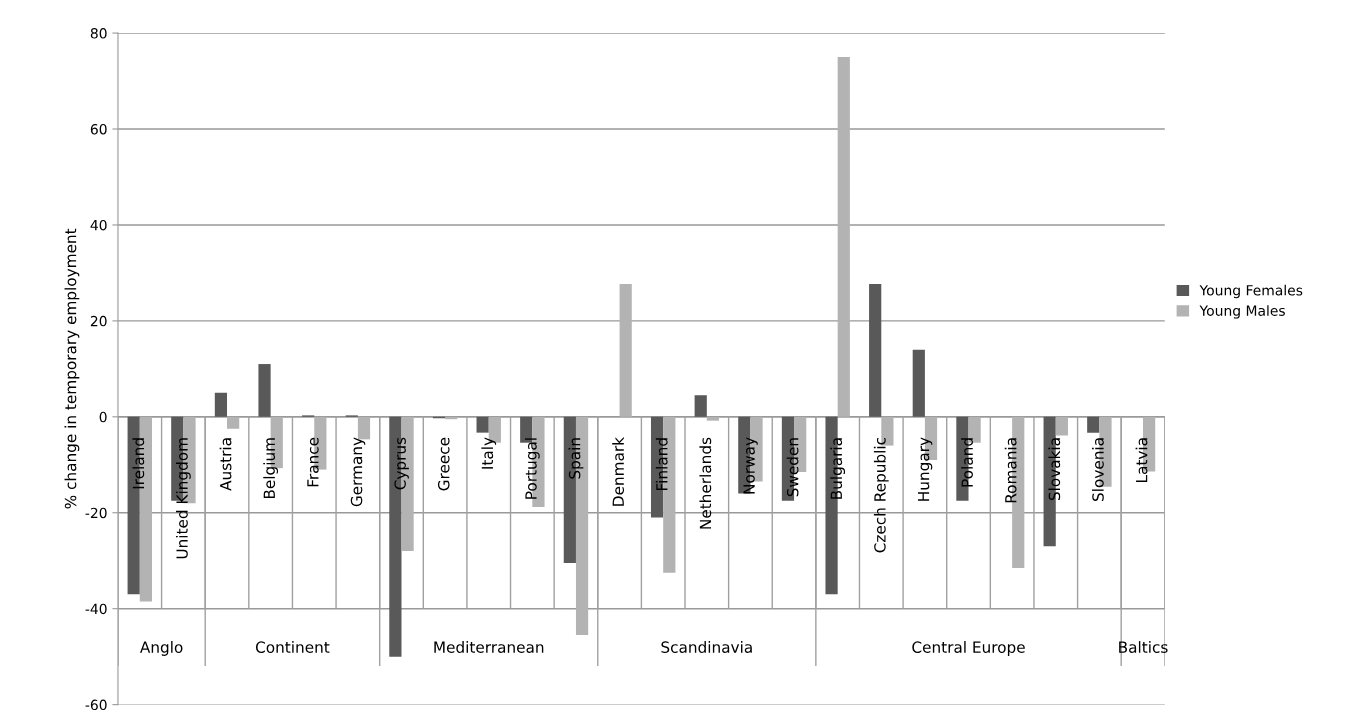  Describe the element at coordinates (98, 225) in the screenshot. I see `y-tick-label: 40` at that location.